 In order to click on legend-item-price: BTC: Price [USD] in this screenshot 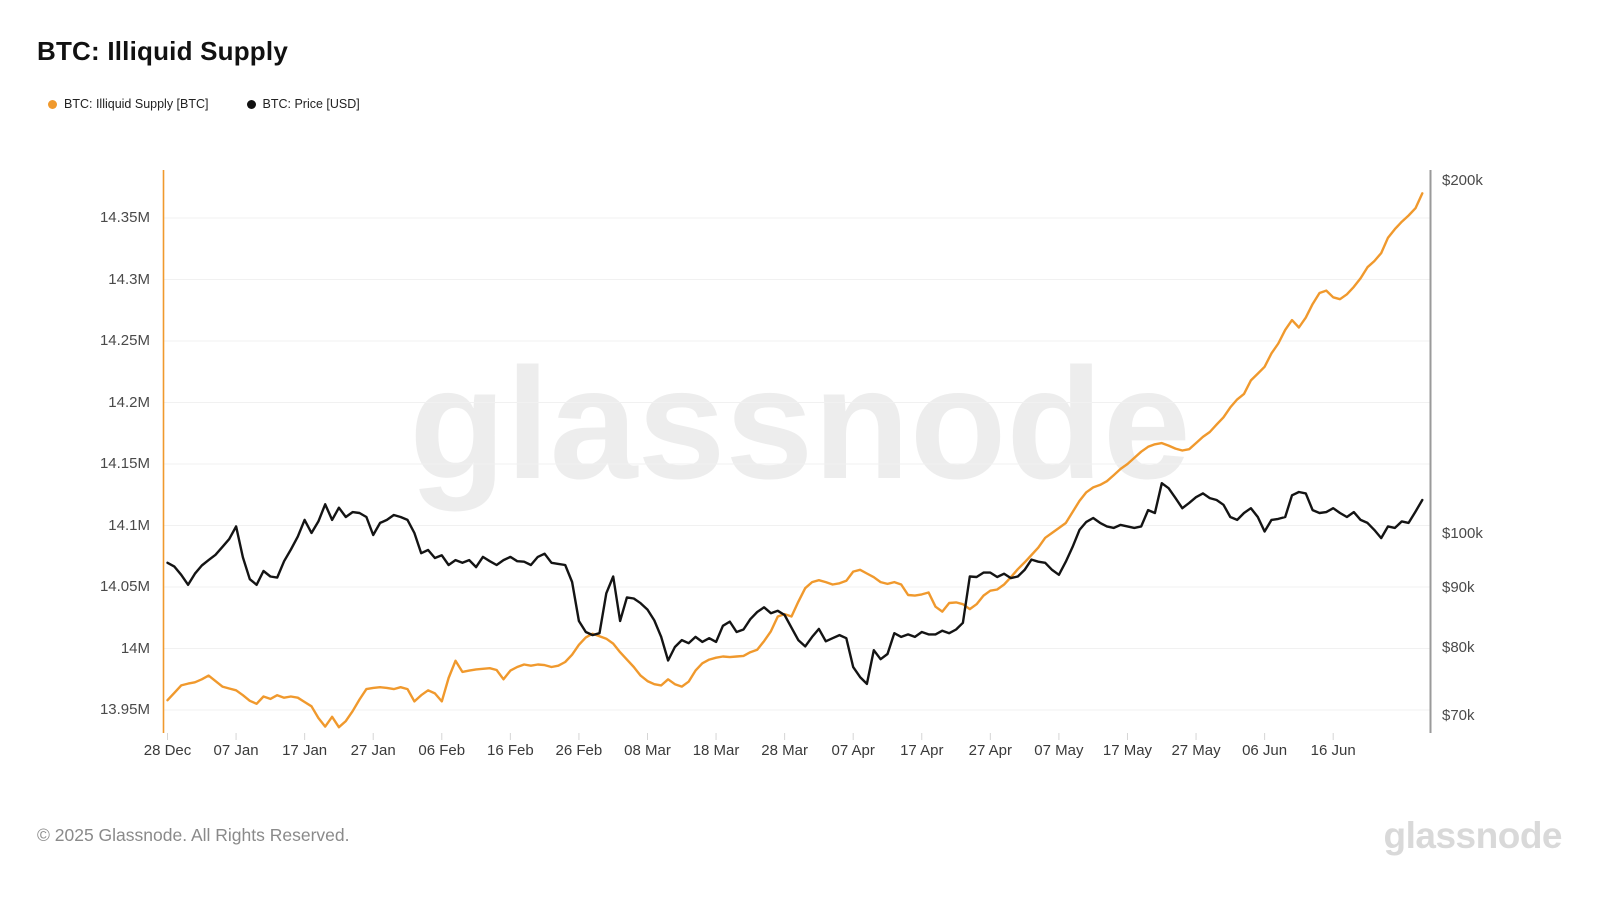, I will do `click(303, 104)`.